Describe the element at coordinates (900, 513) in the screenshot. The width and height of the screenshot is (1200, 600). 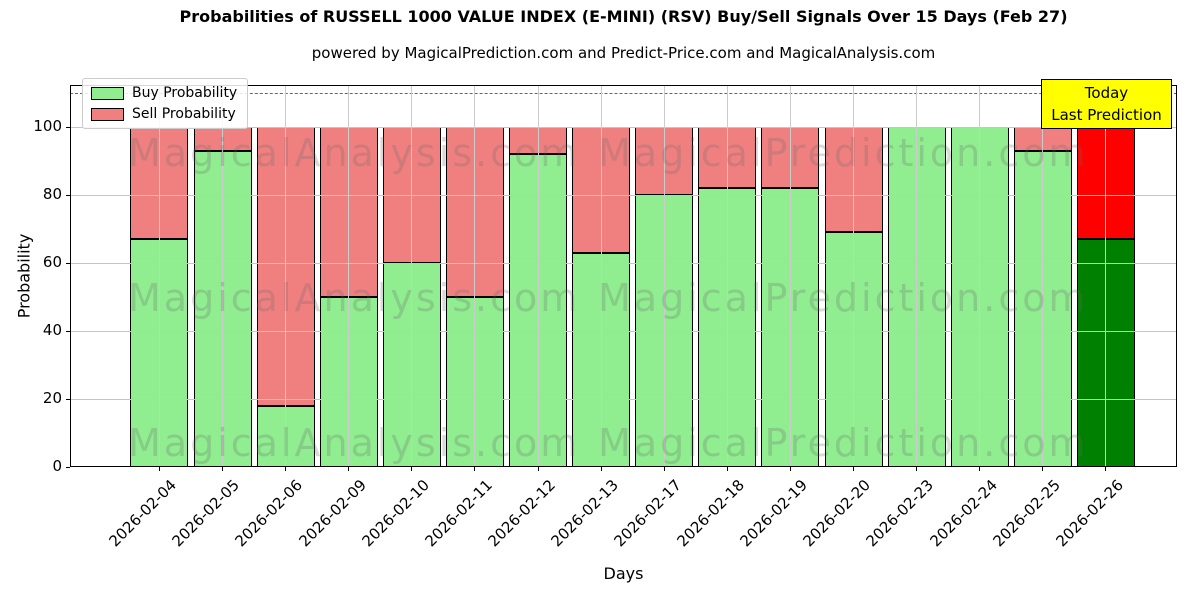
I see `x-tick-label: 2026-02-23` at that location.